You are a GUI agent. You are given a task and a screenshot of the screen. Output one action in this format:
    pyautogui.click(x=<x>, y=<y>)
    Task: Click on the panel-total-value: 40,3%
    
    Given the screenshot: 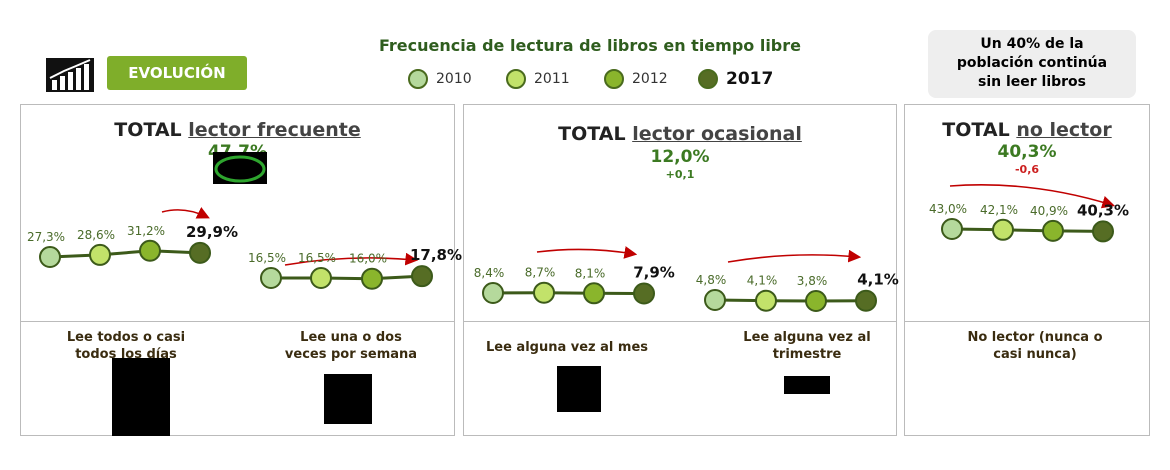 What is the action you would take?
    pyautogui.click(x=1027, y=152)
    